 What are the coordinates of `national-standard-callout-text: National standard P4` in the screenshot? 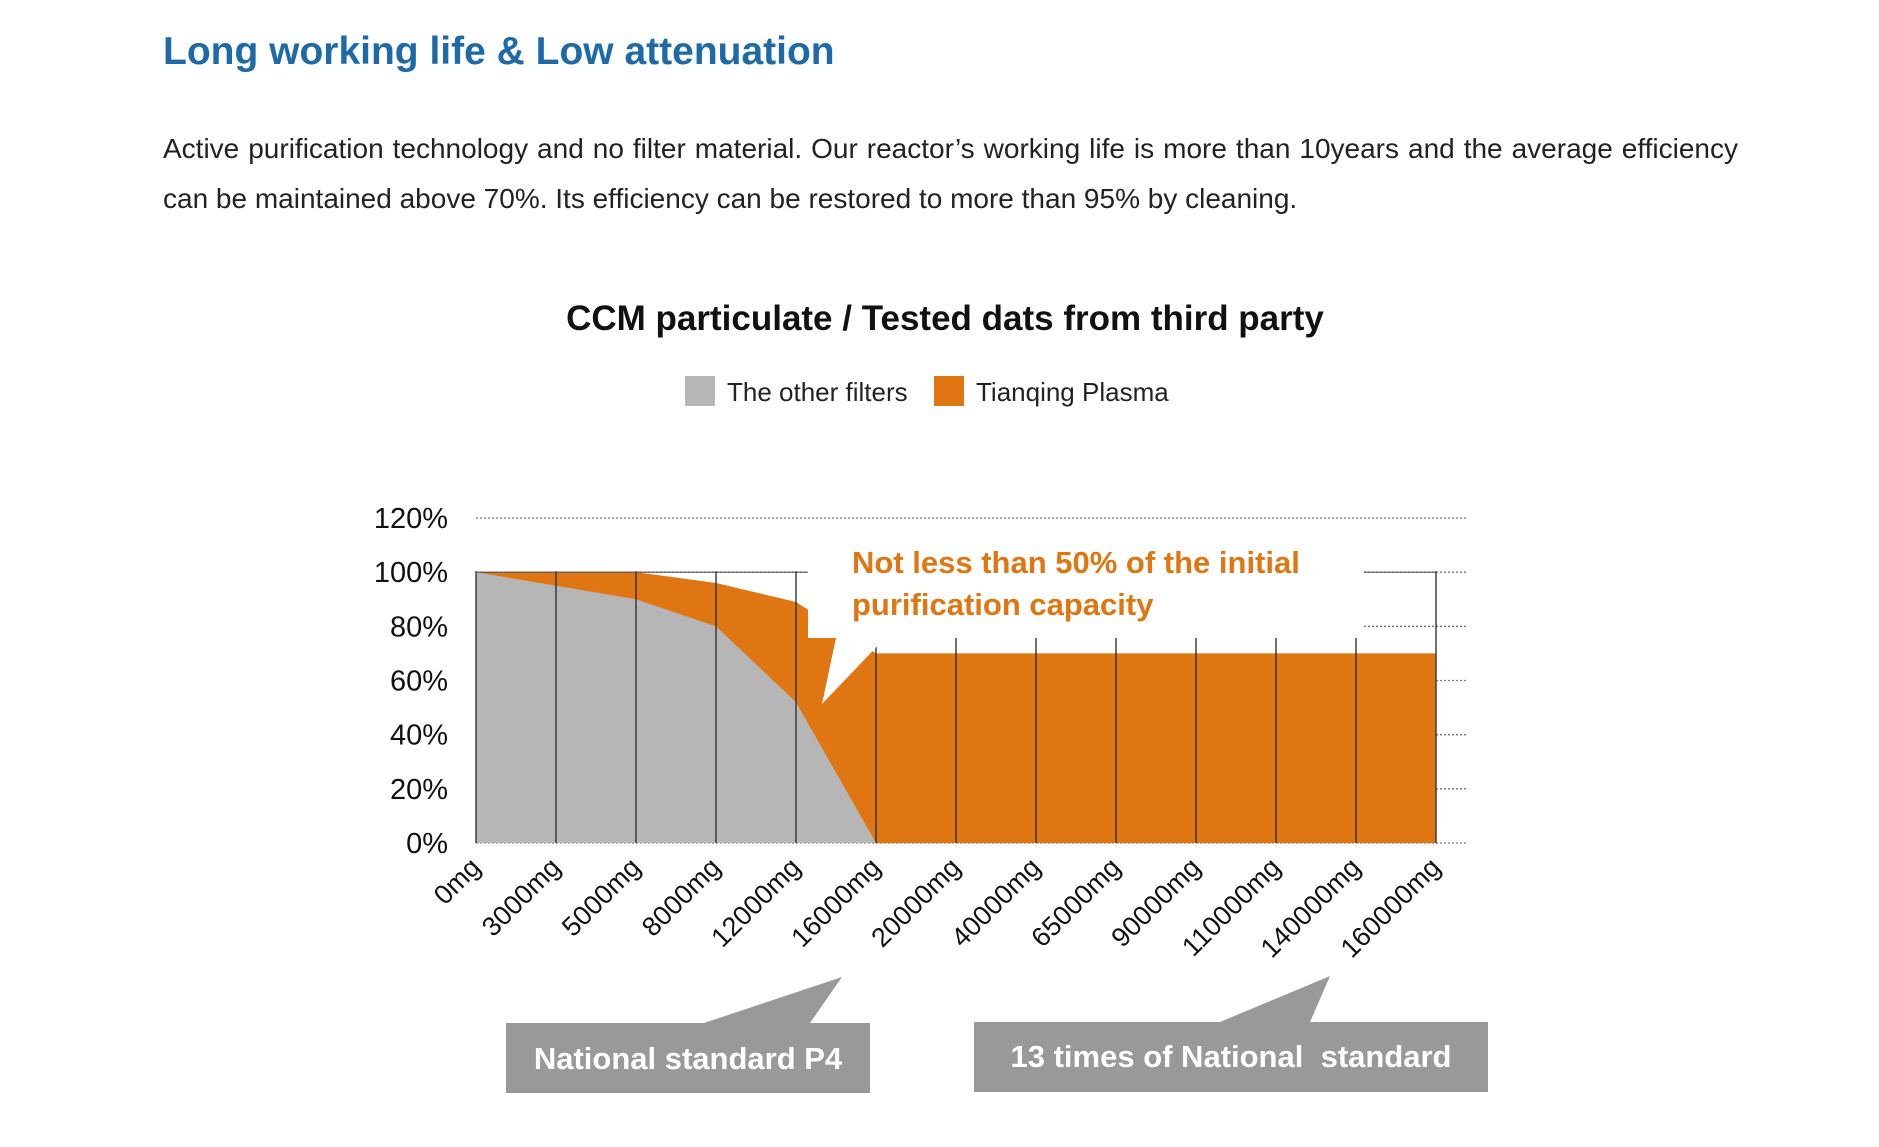 It's located at (688, 1058).